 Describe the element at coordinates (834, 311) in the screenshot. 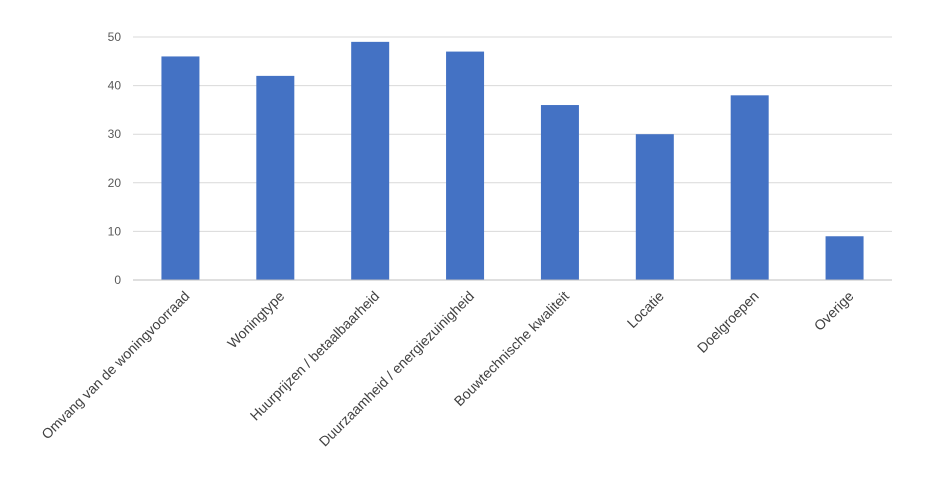

I see `x-category-label: Overige` at that location.